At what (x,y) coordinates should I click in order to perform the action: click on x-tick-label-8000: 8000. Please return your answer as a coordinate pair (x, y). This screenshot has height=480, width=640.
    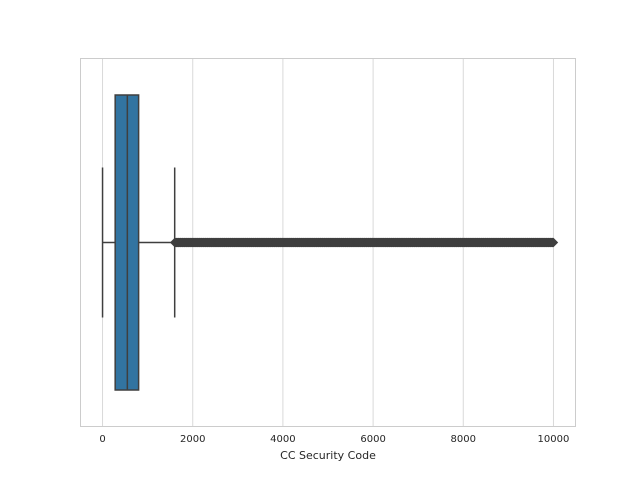
    Looking at the image, I should click on (463, 439).